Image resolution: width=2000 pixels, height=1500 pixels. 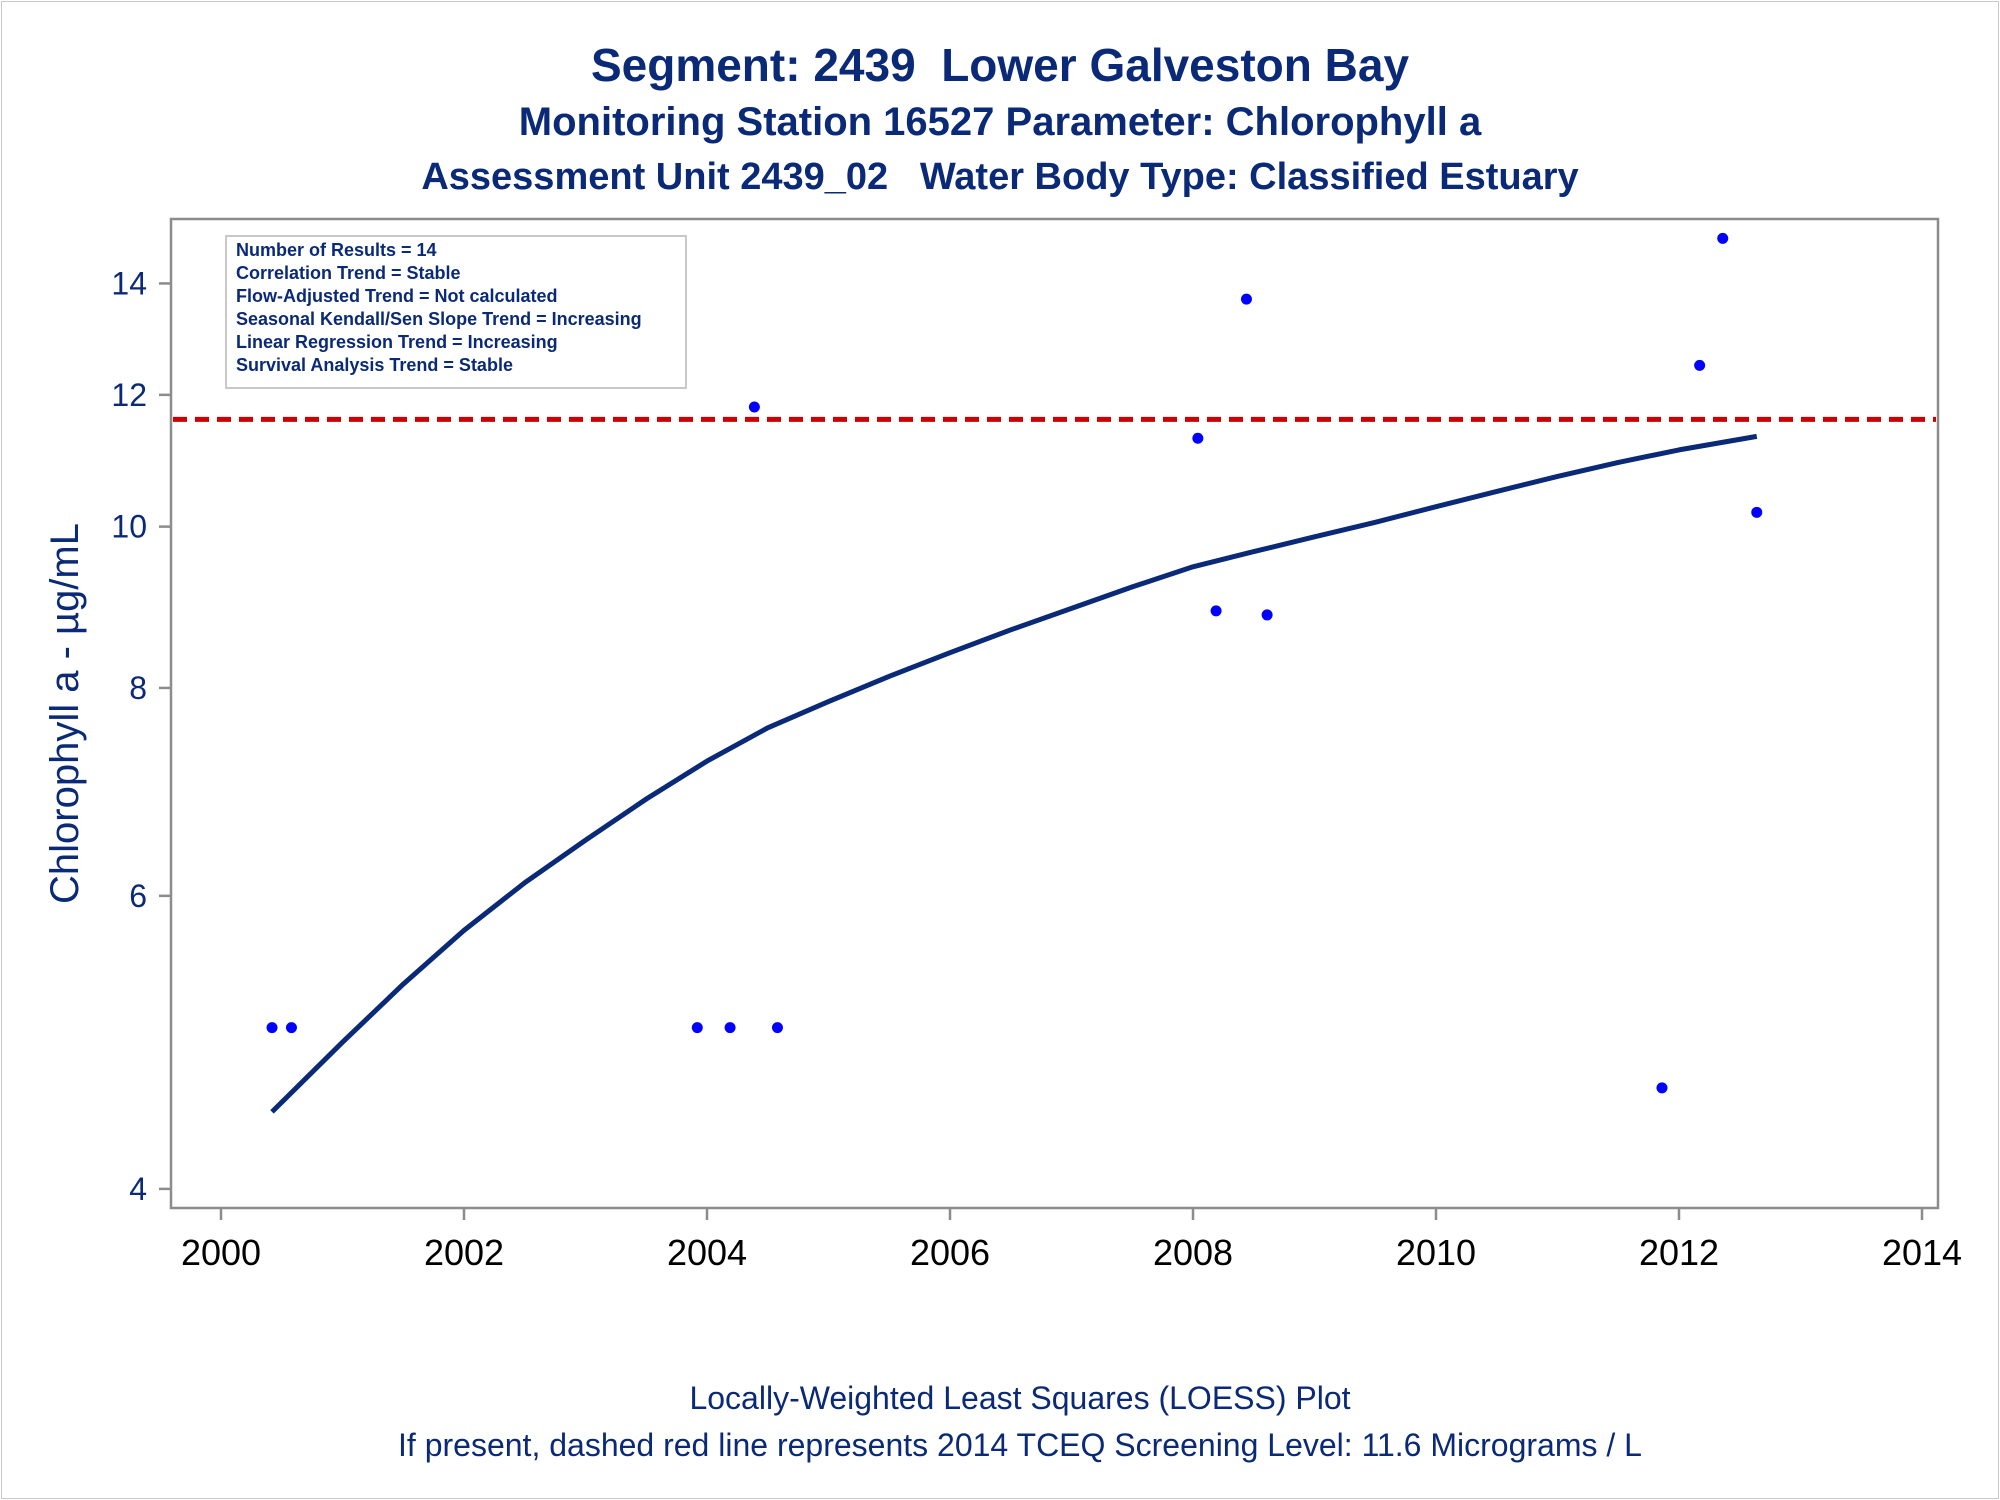 I want to click on y-tick-label: 4, so click(x=138, y=1189).